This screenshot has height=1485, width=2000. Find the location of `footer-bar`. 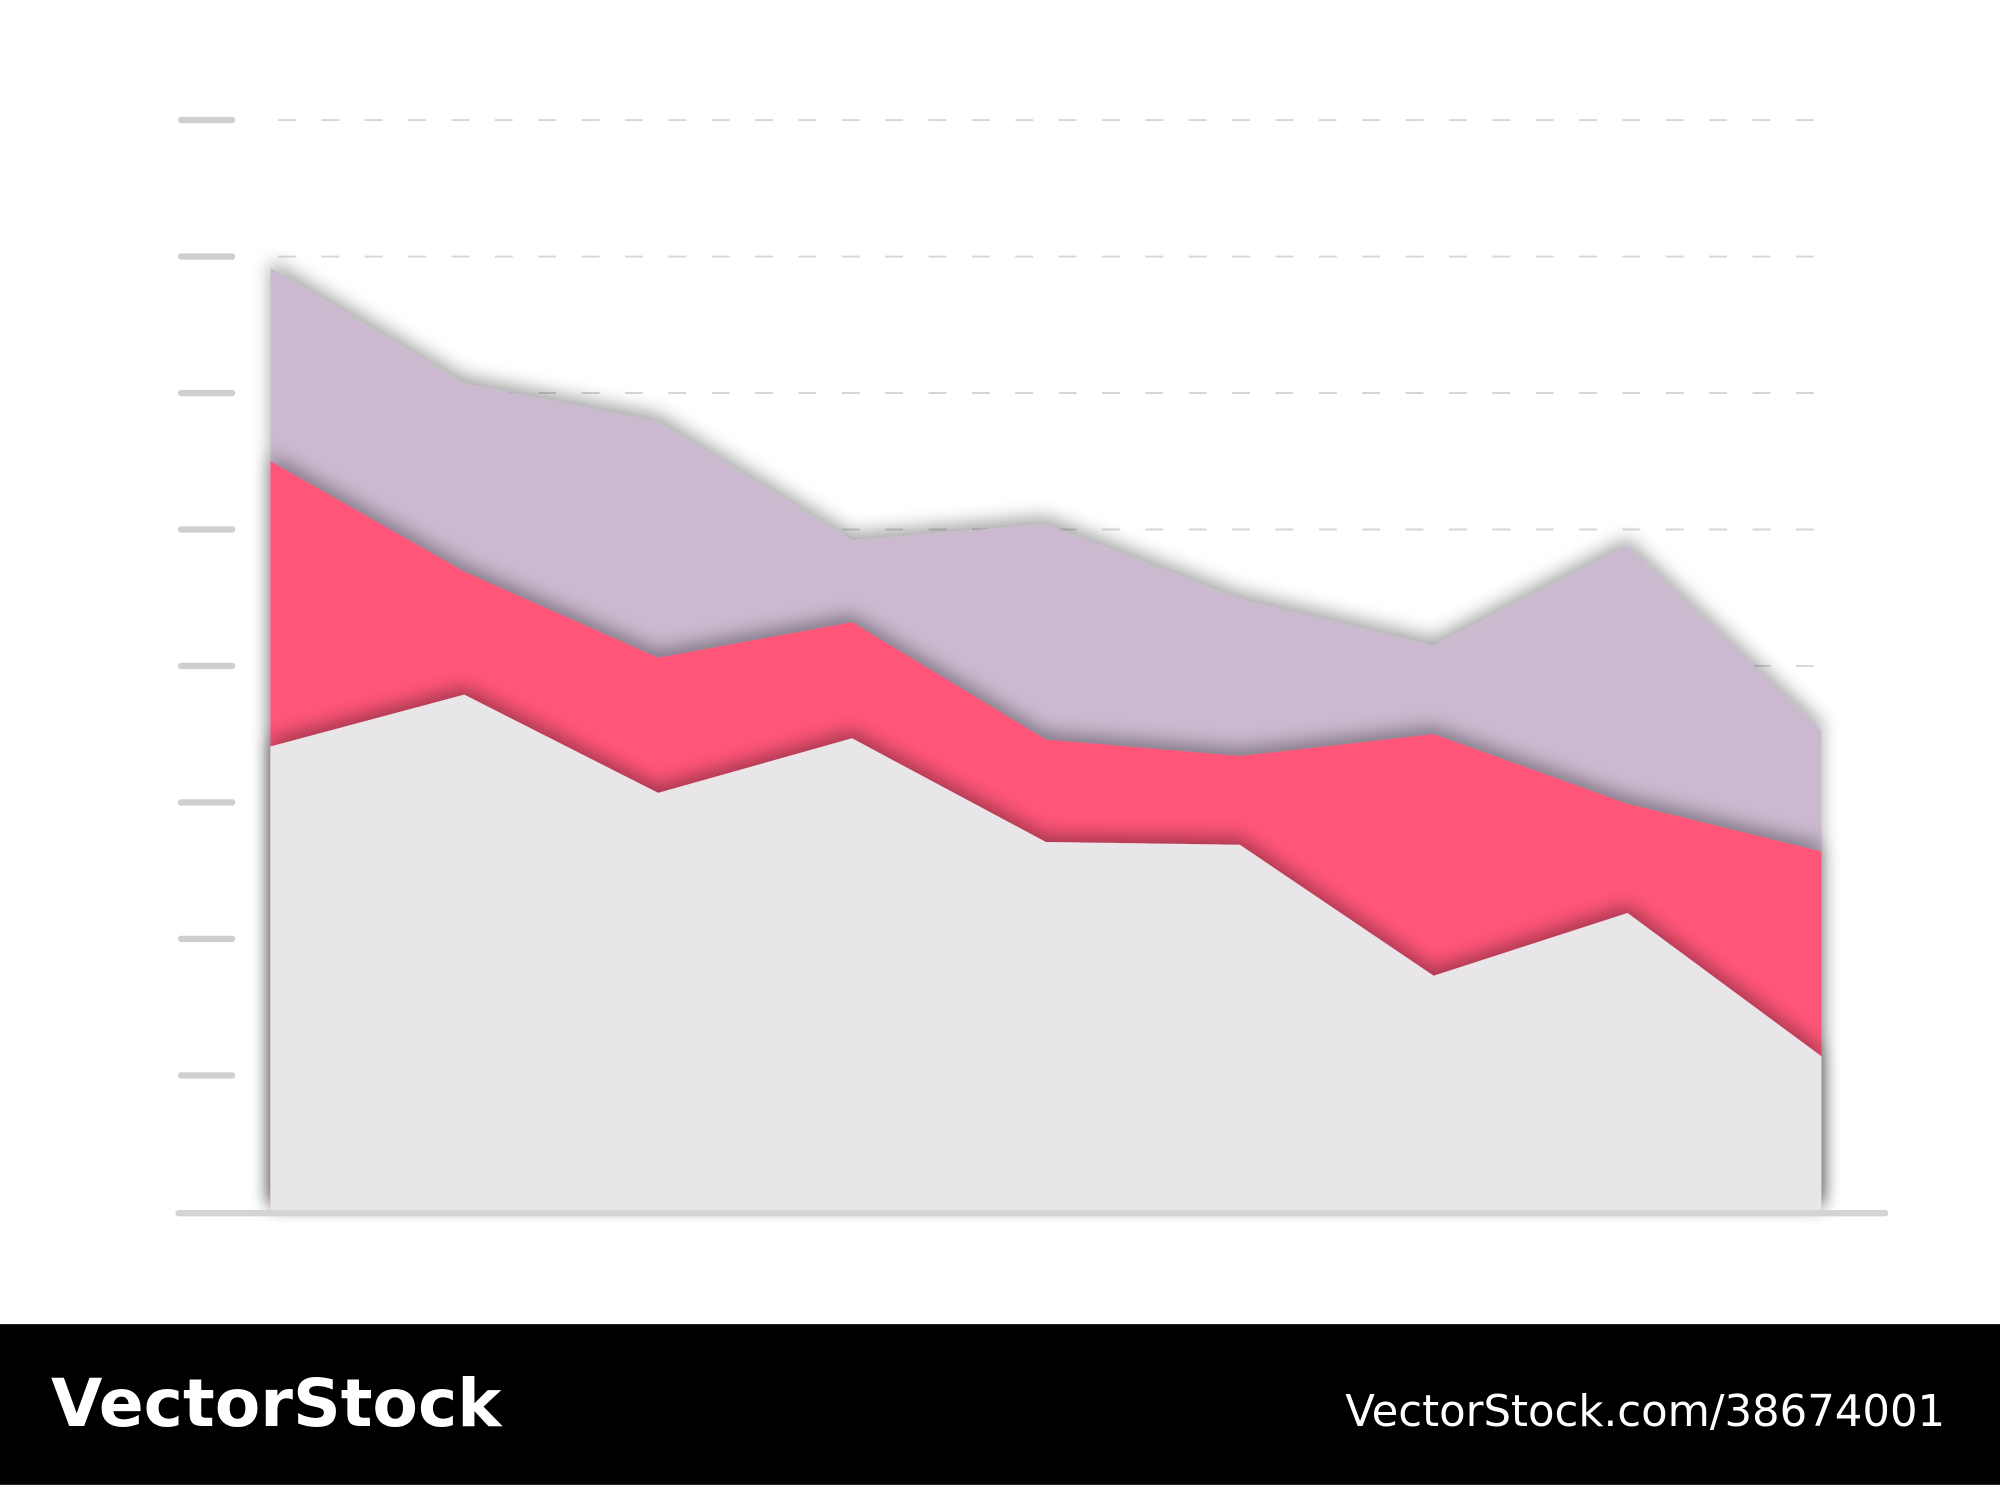

footer-bar is located at coordinates (1000, 1404).